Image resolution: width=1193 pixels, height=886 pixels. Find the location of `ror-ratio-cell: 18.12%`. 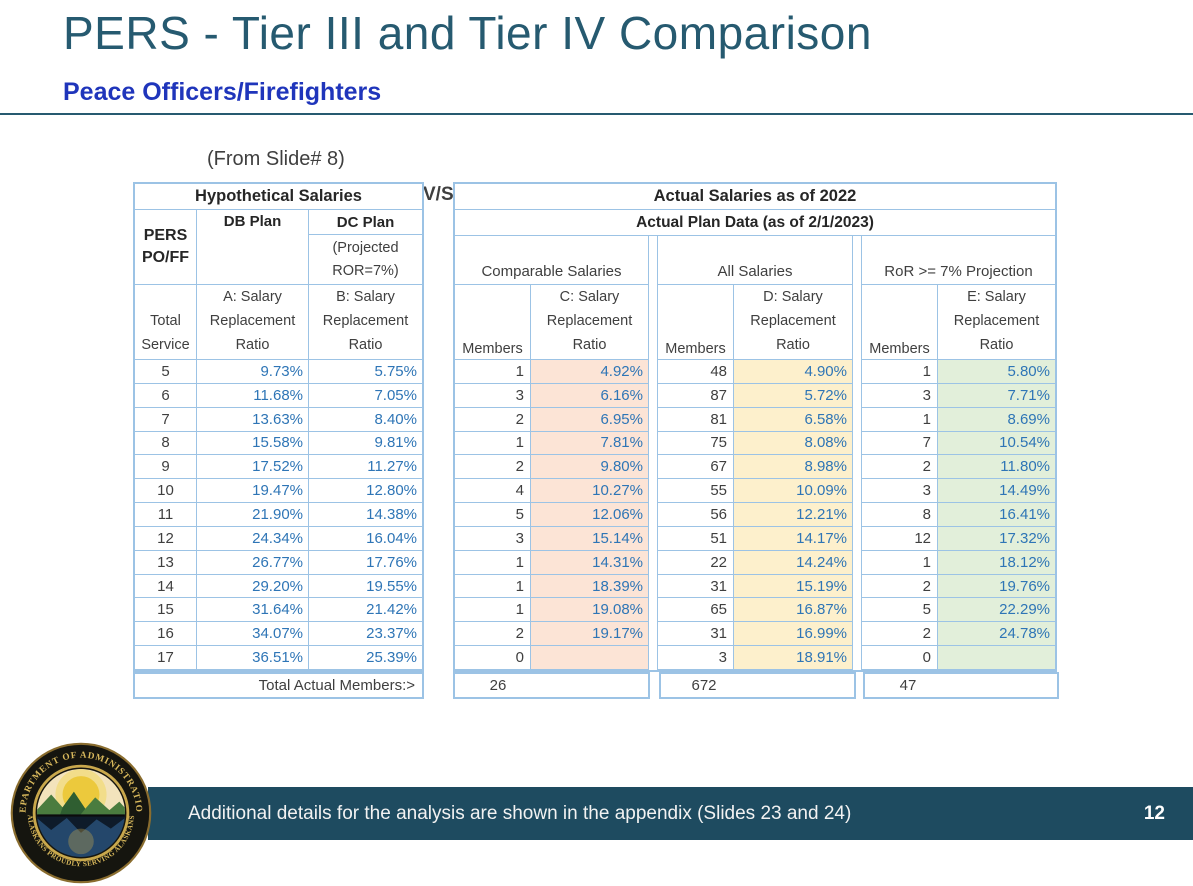

ror-ratio-cell: 18.12% is located at coordinates (996, 562).